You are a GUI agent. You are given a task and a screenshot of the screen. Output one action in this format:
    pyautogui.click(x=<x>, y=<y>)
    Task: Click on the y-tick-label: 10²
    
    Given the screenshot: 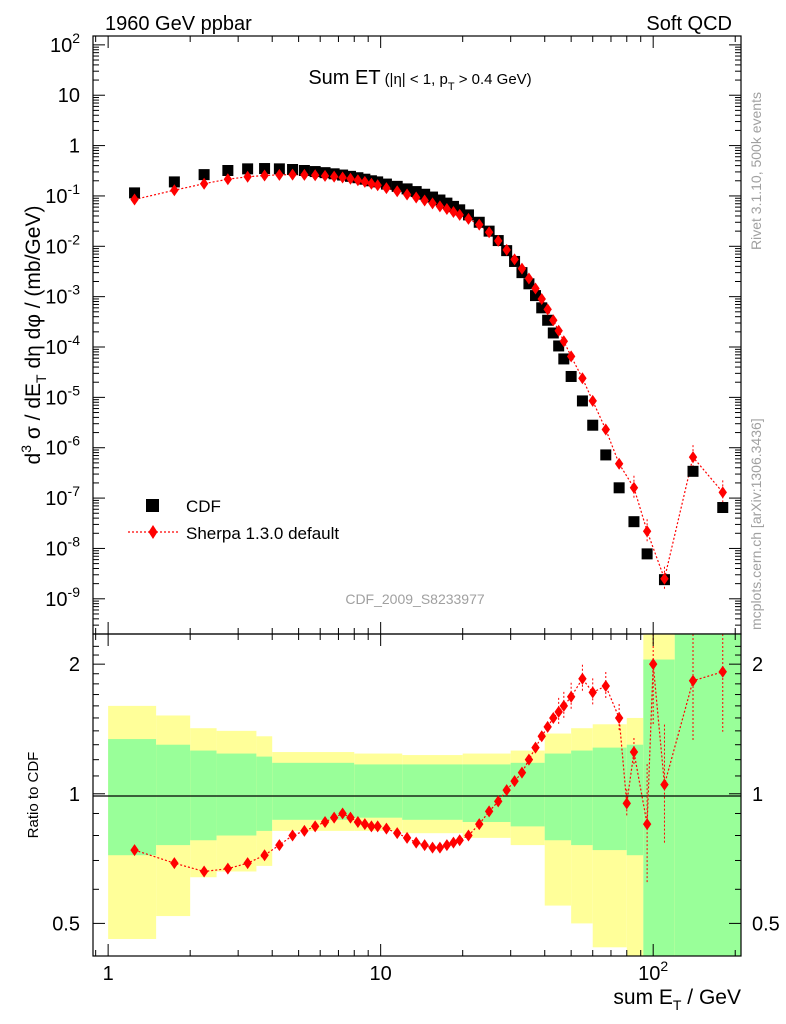 What is the action you would take?
    pyautogui.click(x=65, y=43)
    